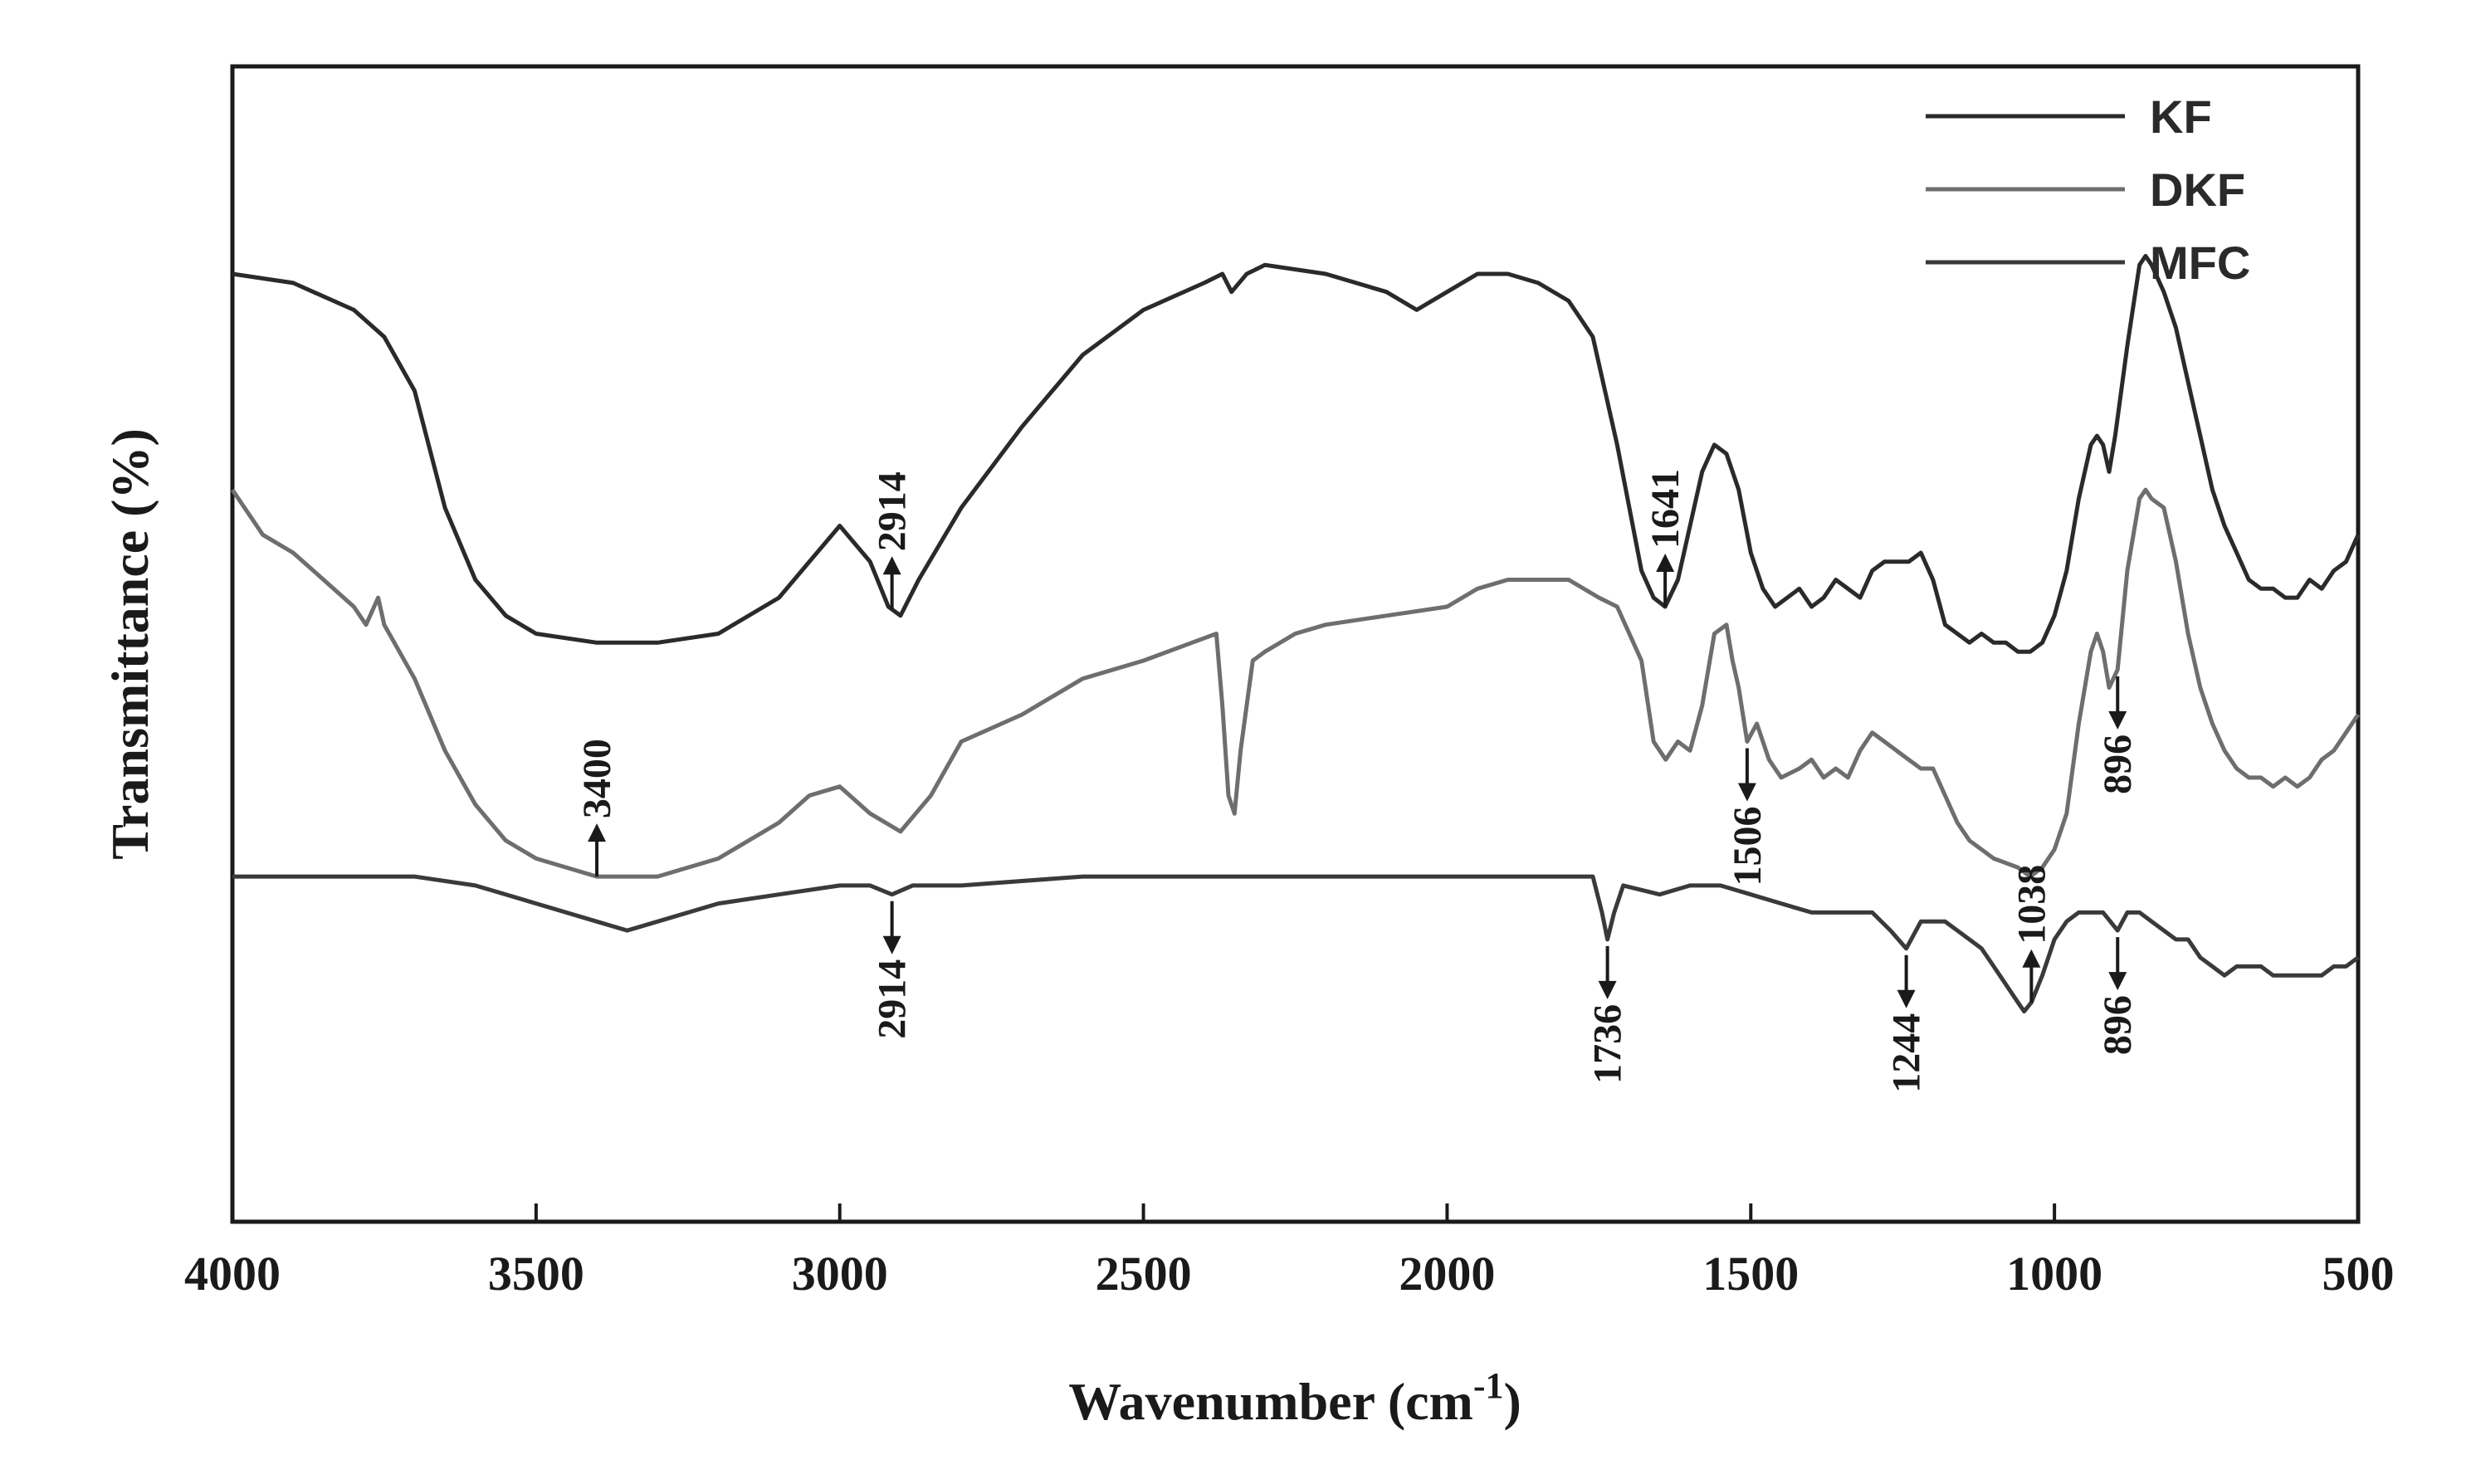  I want to click on x-axis-title: Wavenumber (cm-1), so click(1294, 1398).